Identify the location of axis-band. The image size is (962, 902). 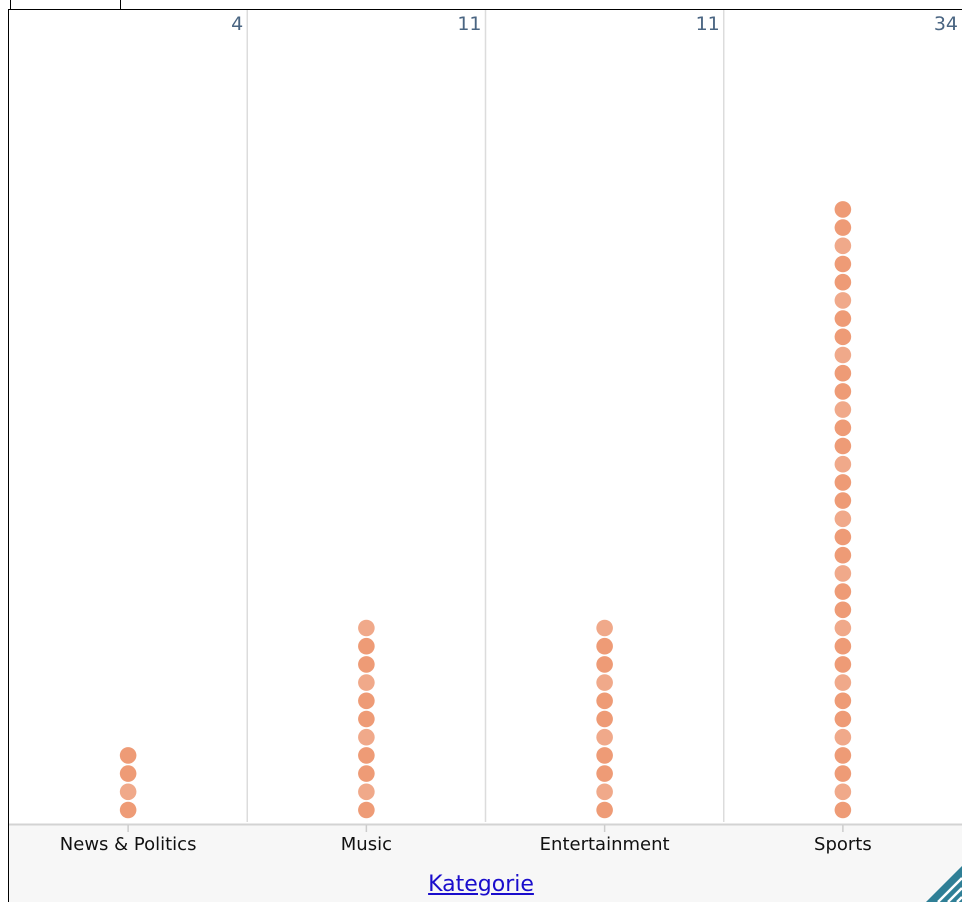
(485, 863).